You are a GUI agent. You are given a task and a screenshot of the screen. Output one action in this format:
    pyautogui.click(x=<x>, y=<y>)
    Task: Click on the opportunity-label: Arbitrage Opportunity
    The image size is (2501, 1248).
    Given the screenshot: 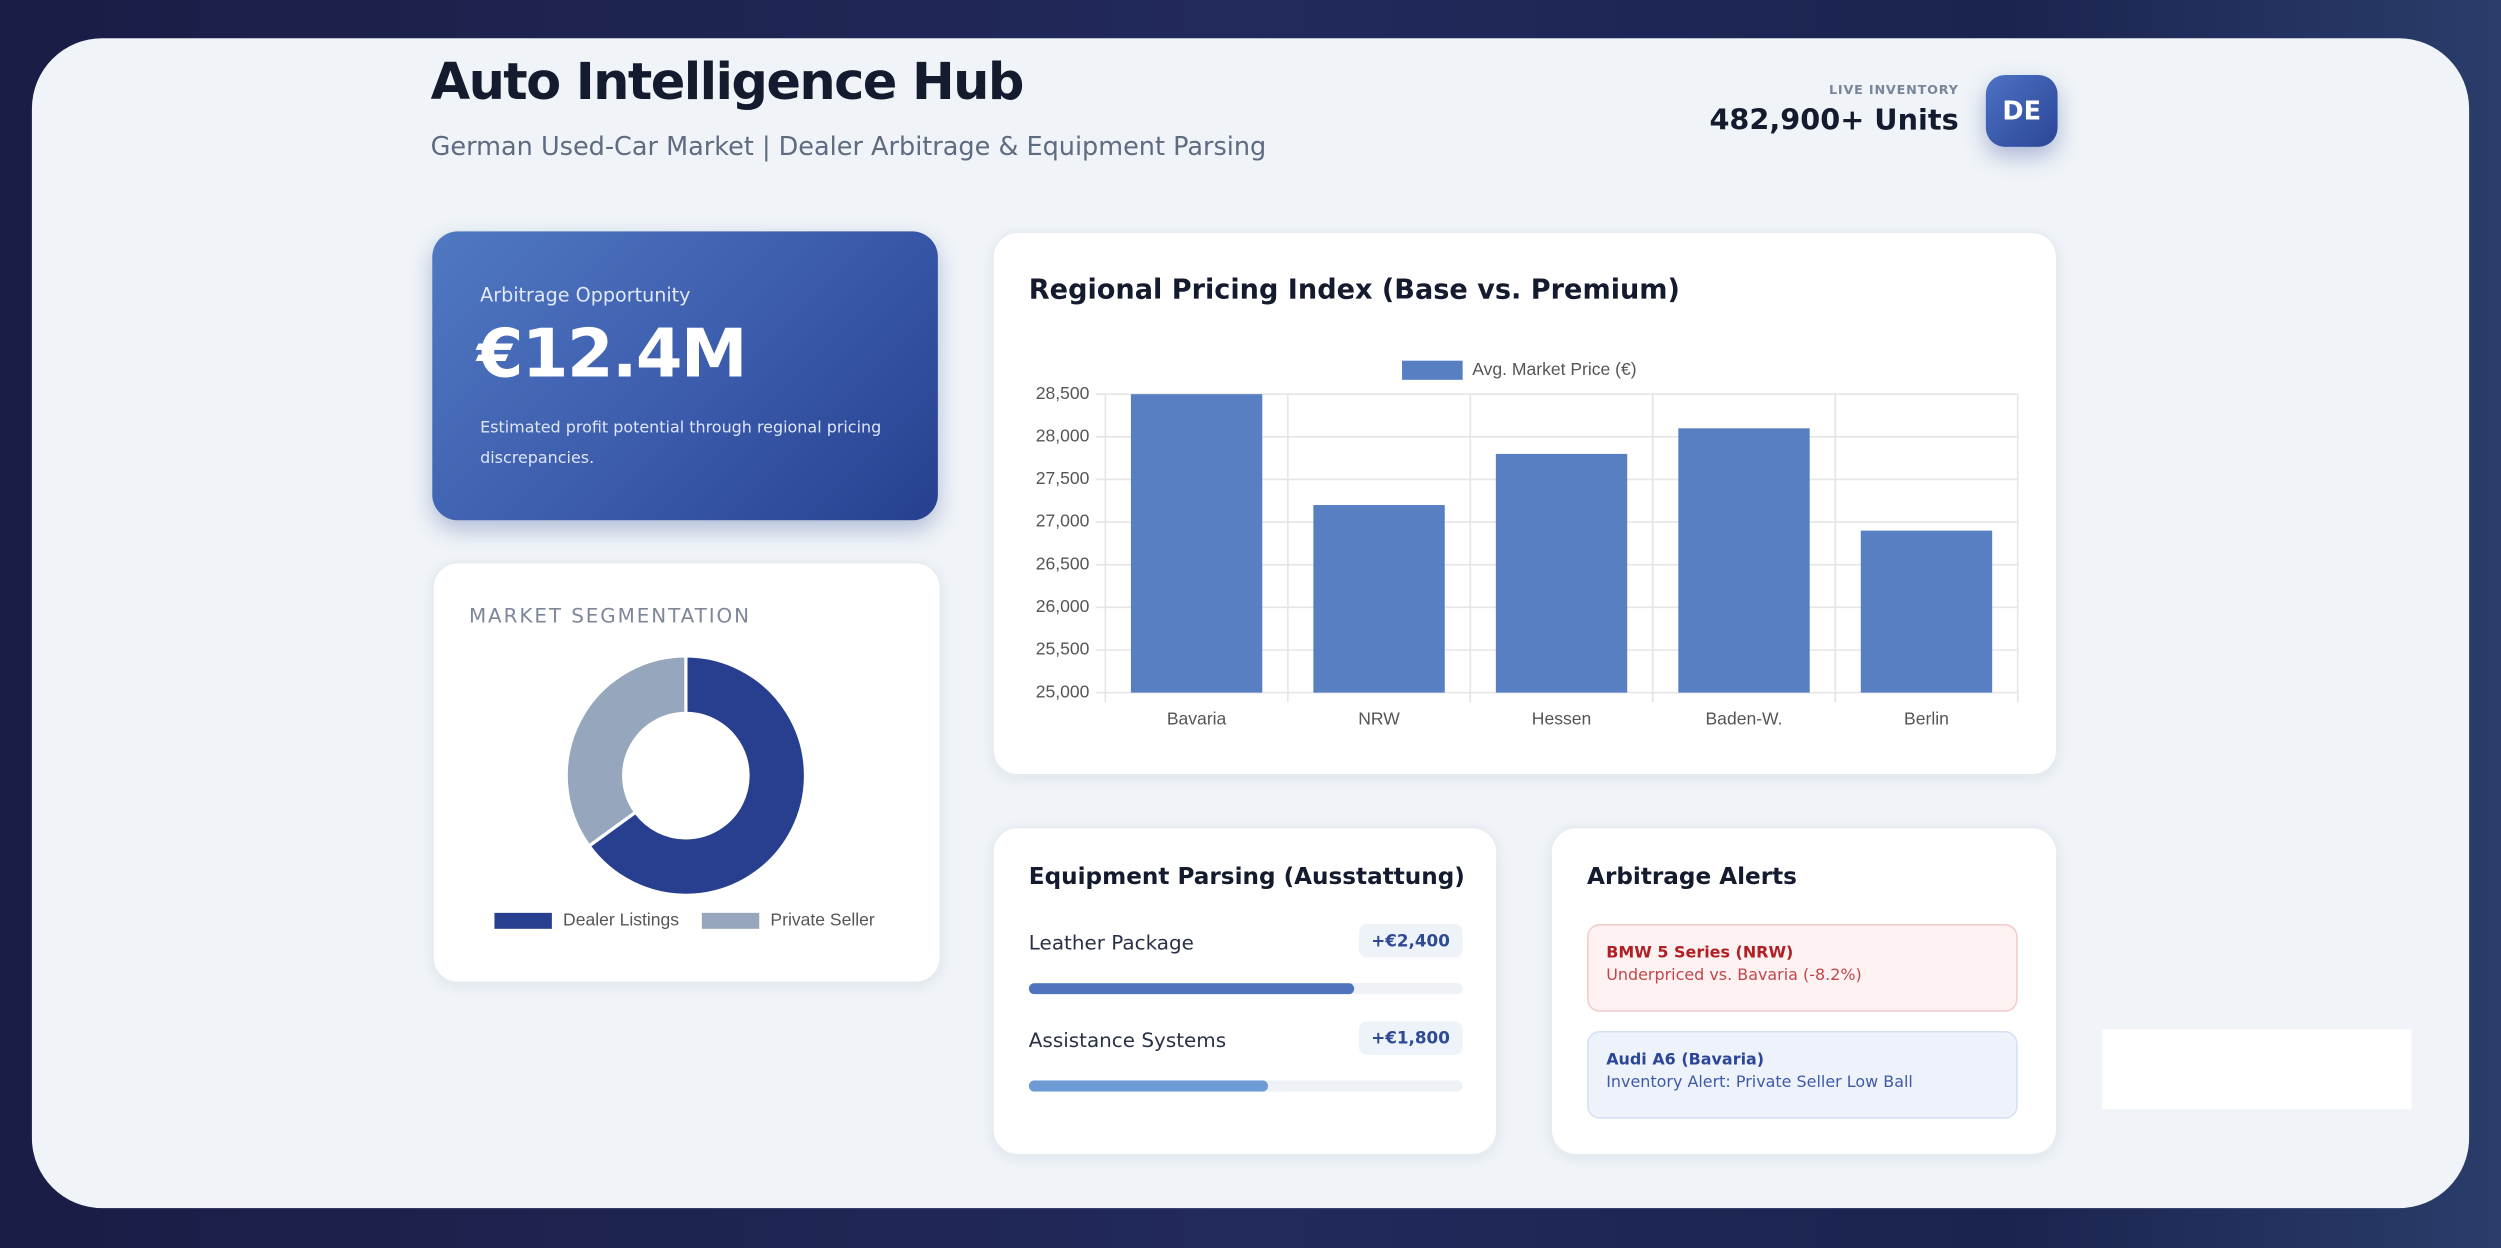 What is the action you would take?
    pyautogui.click(x=585, y=295)
    